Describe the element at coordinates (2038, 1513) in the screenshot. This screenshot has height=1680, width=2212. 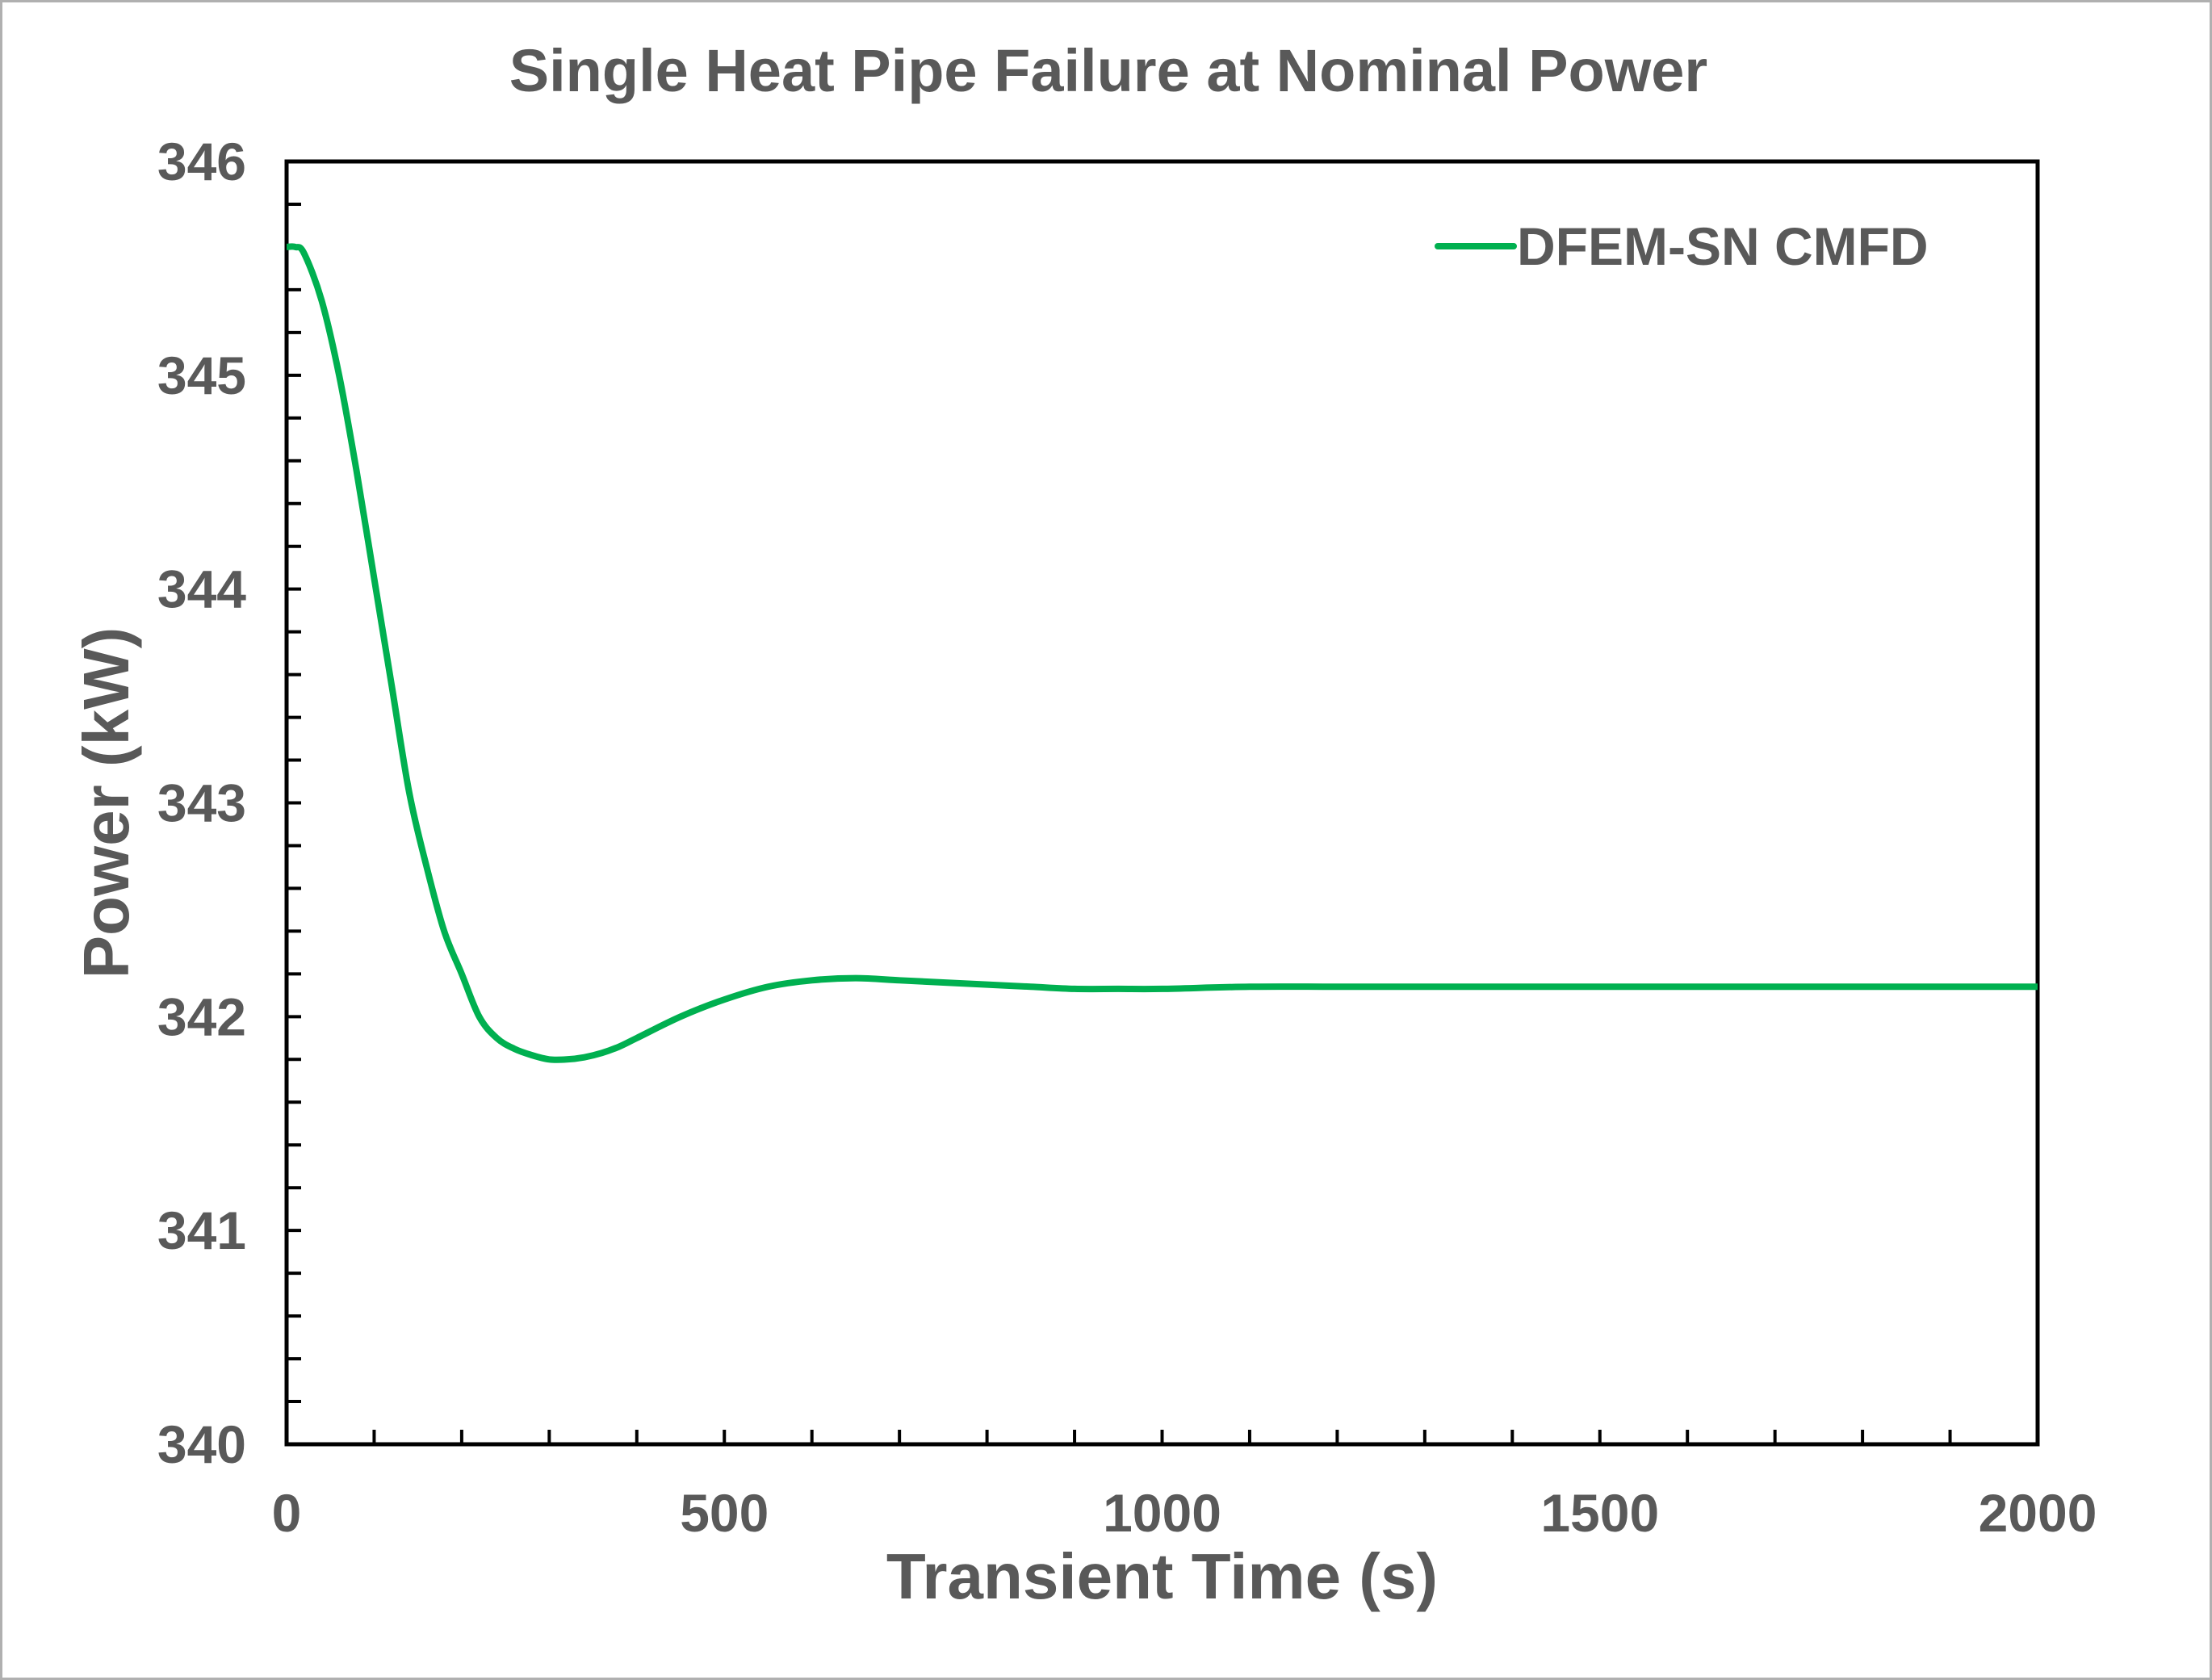
I see `x-tick-label: 2000` at that location.